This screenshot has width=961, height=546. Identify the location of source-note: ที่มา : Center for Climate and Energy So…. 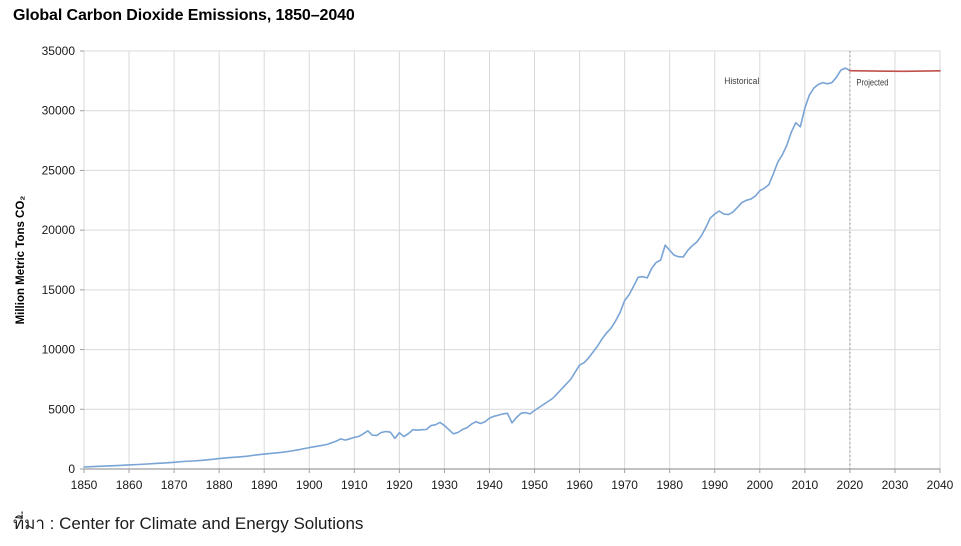
(188, 523).